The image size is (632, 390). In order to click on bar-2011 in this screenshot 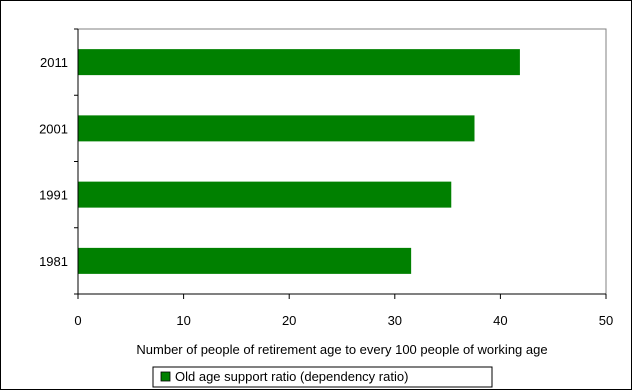, I will do `click(299, 62)`.